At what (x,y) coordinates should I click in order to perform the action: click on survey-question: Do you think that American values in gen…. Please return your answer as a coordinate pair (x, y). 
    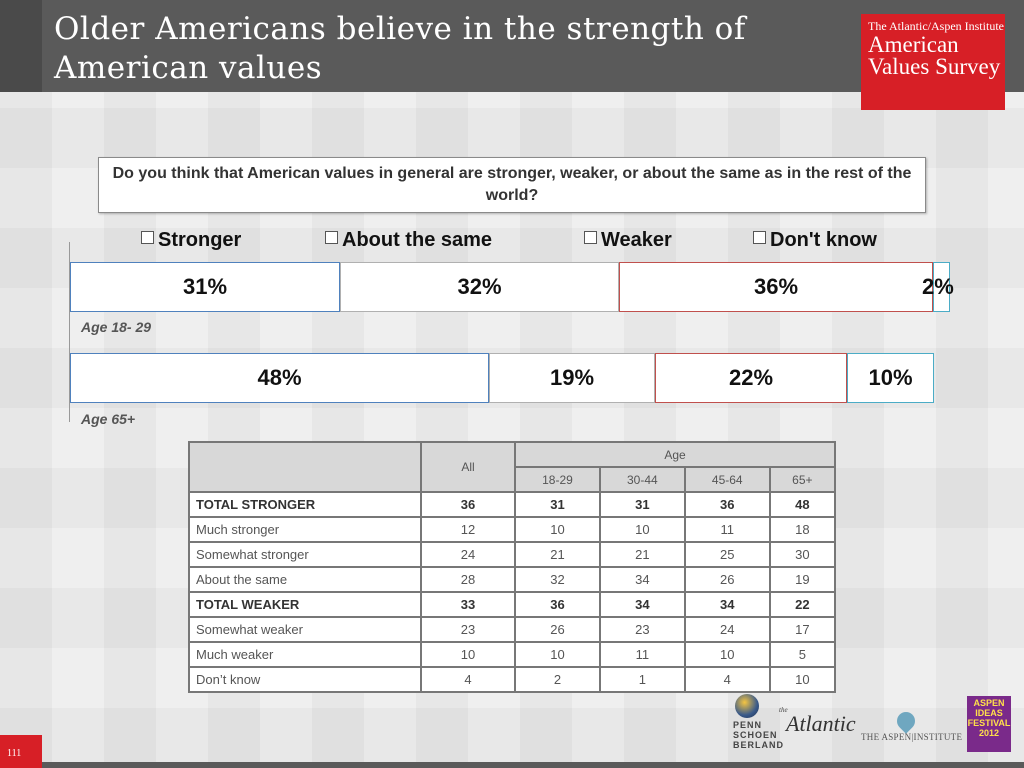
    Looking at the image, I should click on (512, 185).